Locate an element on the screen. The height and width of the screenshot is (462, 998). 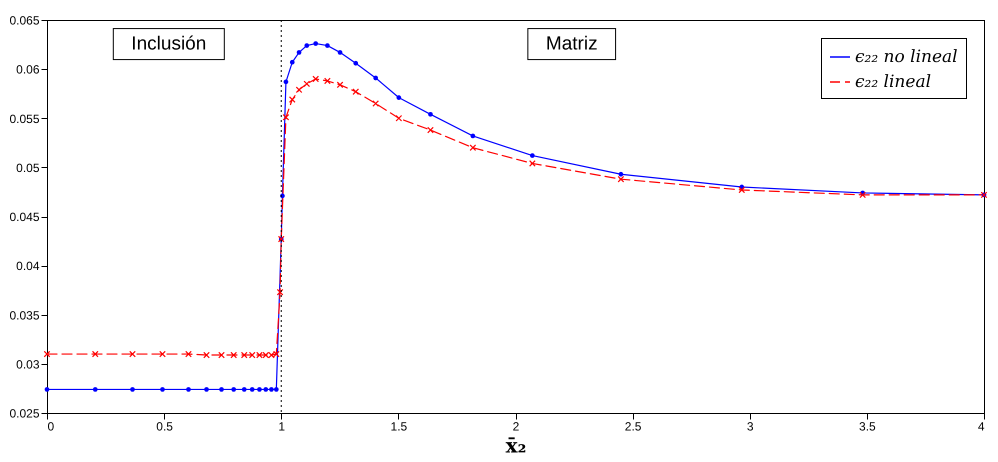
x-tick-label: 2 is located at coordinates (516, 427).